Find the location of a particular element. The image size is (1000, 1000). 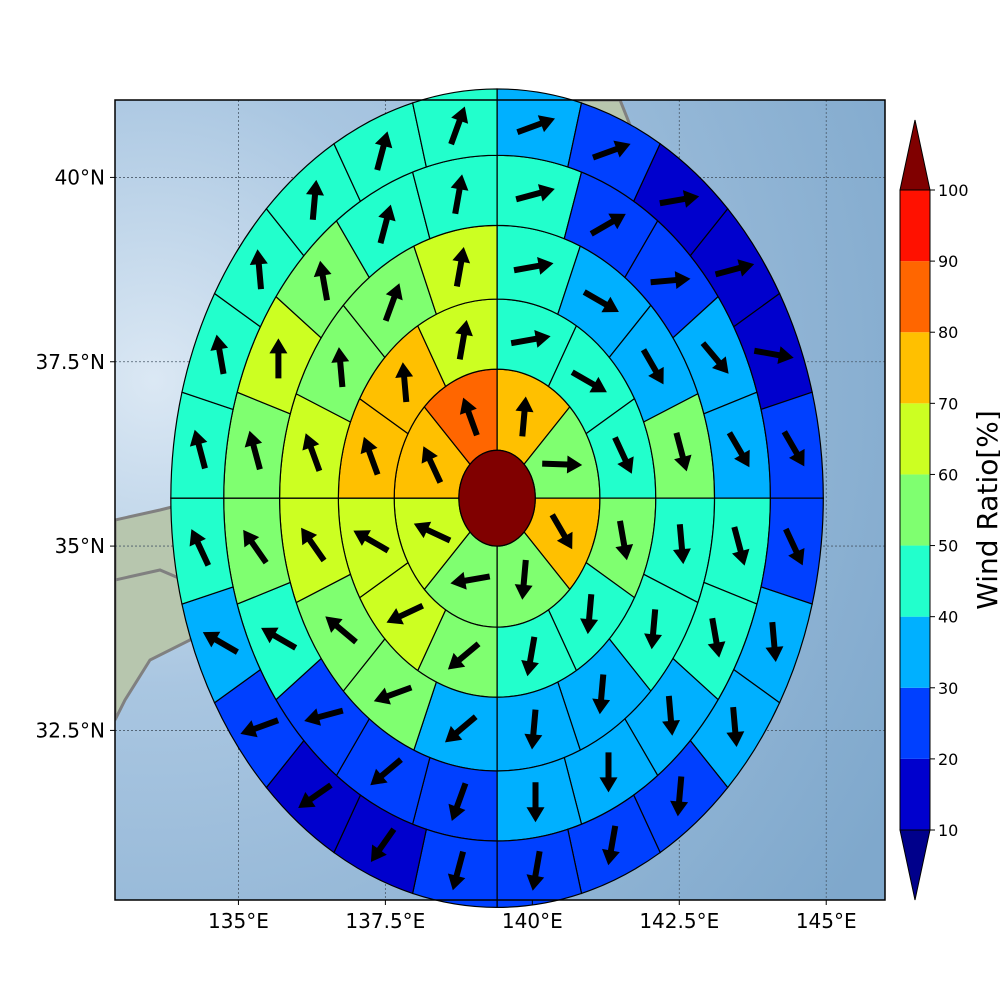

colorbar-frame is located at coordinates (915, 510).